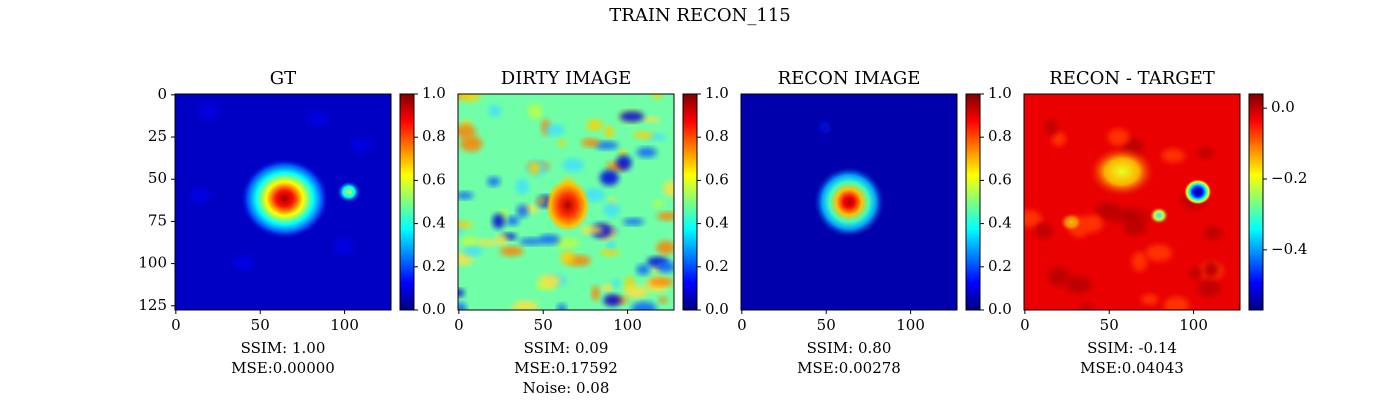 The image size is (1400, 400). I want to click on metric-annotation: MSE:0.04043, so click(1132, 368).